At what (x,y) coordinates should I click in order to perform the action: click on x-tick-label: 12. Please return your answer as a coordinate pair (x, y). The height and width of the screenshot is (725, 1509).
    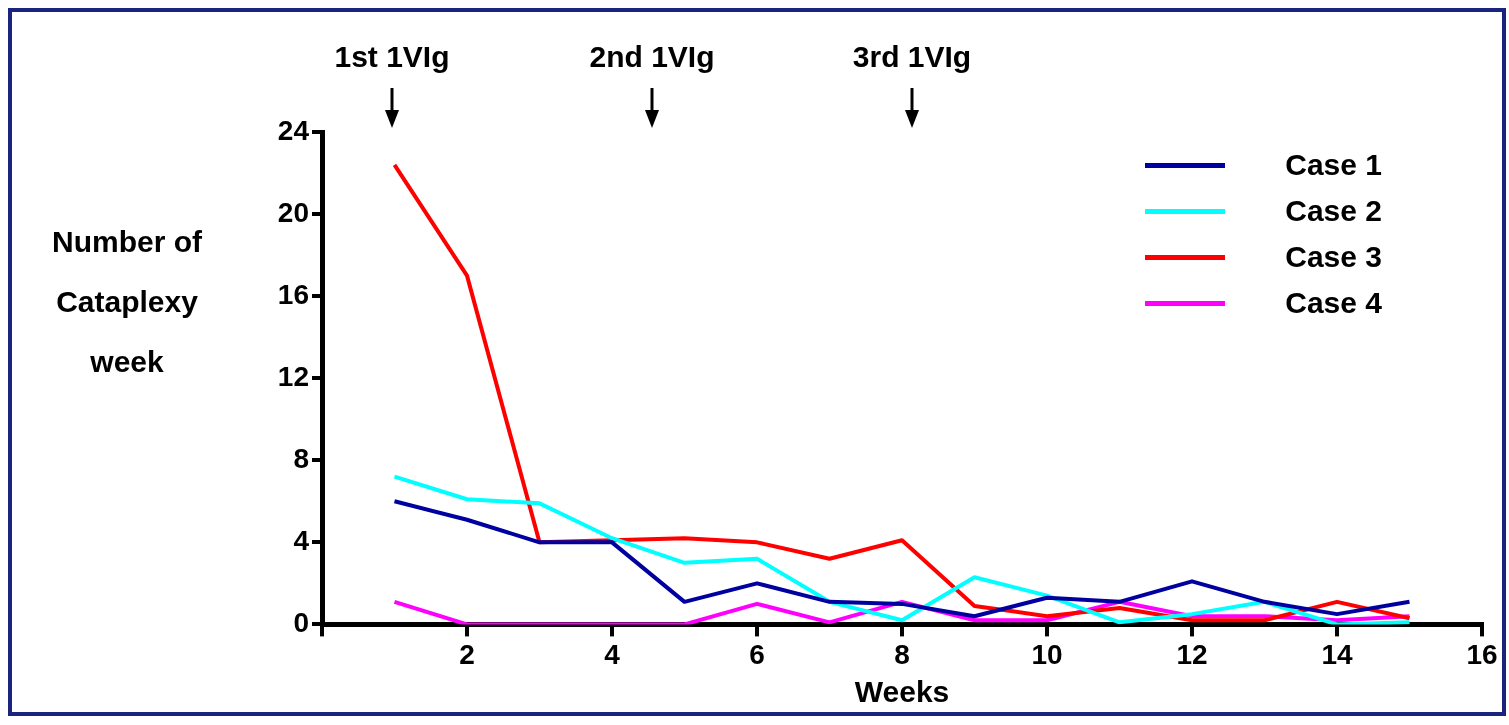
    Looking at the image, I should click on (1192, 654).